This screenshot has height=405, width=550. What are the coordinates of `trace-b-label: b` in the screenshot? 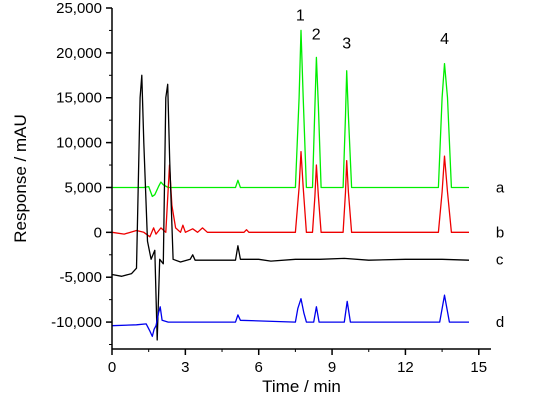 It's located at (500, 232).